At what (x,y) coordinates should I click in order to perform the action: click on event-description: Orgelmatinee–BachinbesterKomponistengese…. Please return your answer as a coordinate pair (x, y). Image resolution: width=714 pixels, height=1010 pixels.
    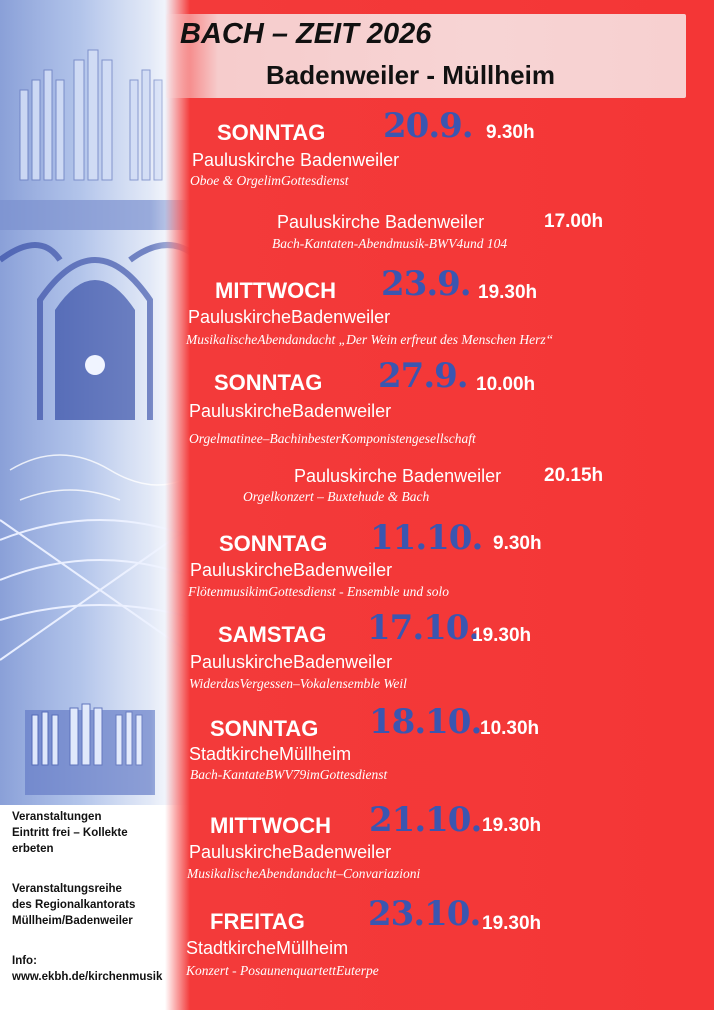
    Looking at the image, I should click on (332, 438).